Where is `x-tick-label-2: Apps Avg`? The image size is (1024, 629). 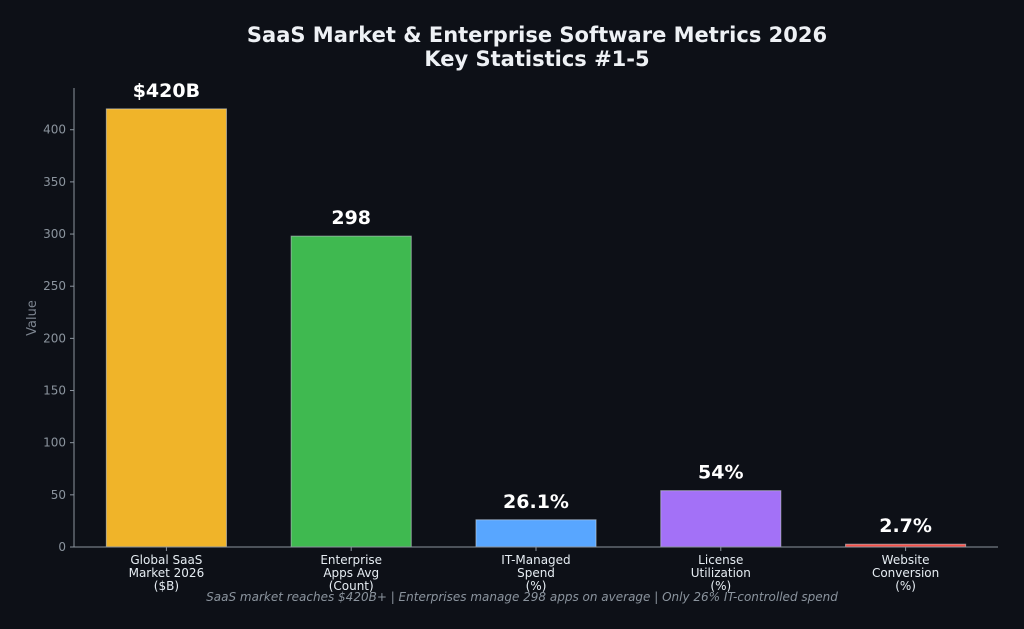
x-tick-label-2: Apps Avg is located at coordinates (351, 573).